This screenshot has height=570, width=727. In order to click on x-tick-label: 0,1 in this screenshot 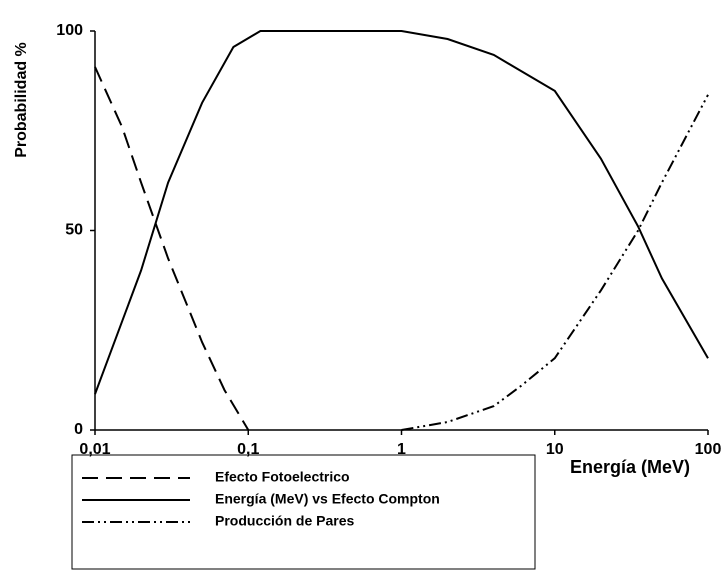, I will do `click(248, 449)`.